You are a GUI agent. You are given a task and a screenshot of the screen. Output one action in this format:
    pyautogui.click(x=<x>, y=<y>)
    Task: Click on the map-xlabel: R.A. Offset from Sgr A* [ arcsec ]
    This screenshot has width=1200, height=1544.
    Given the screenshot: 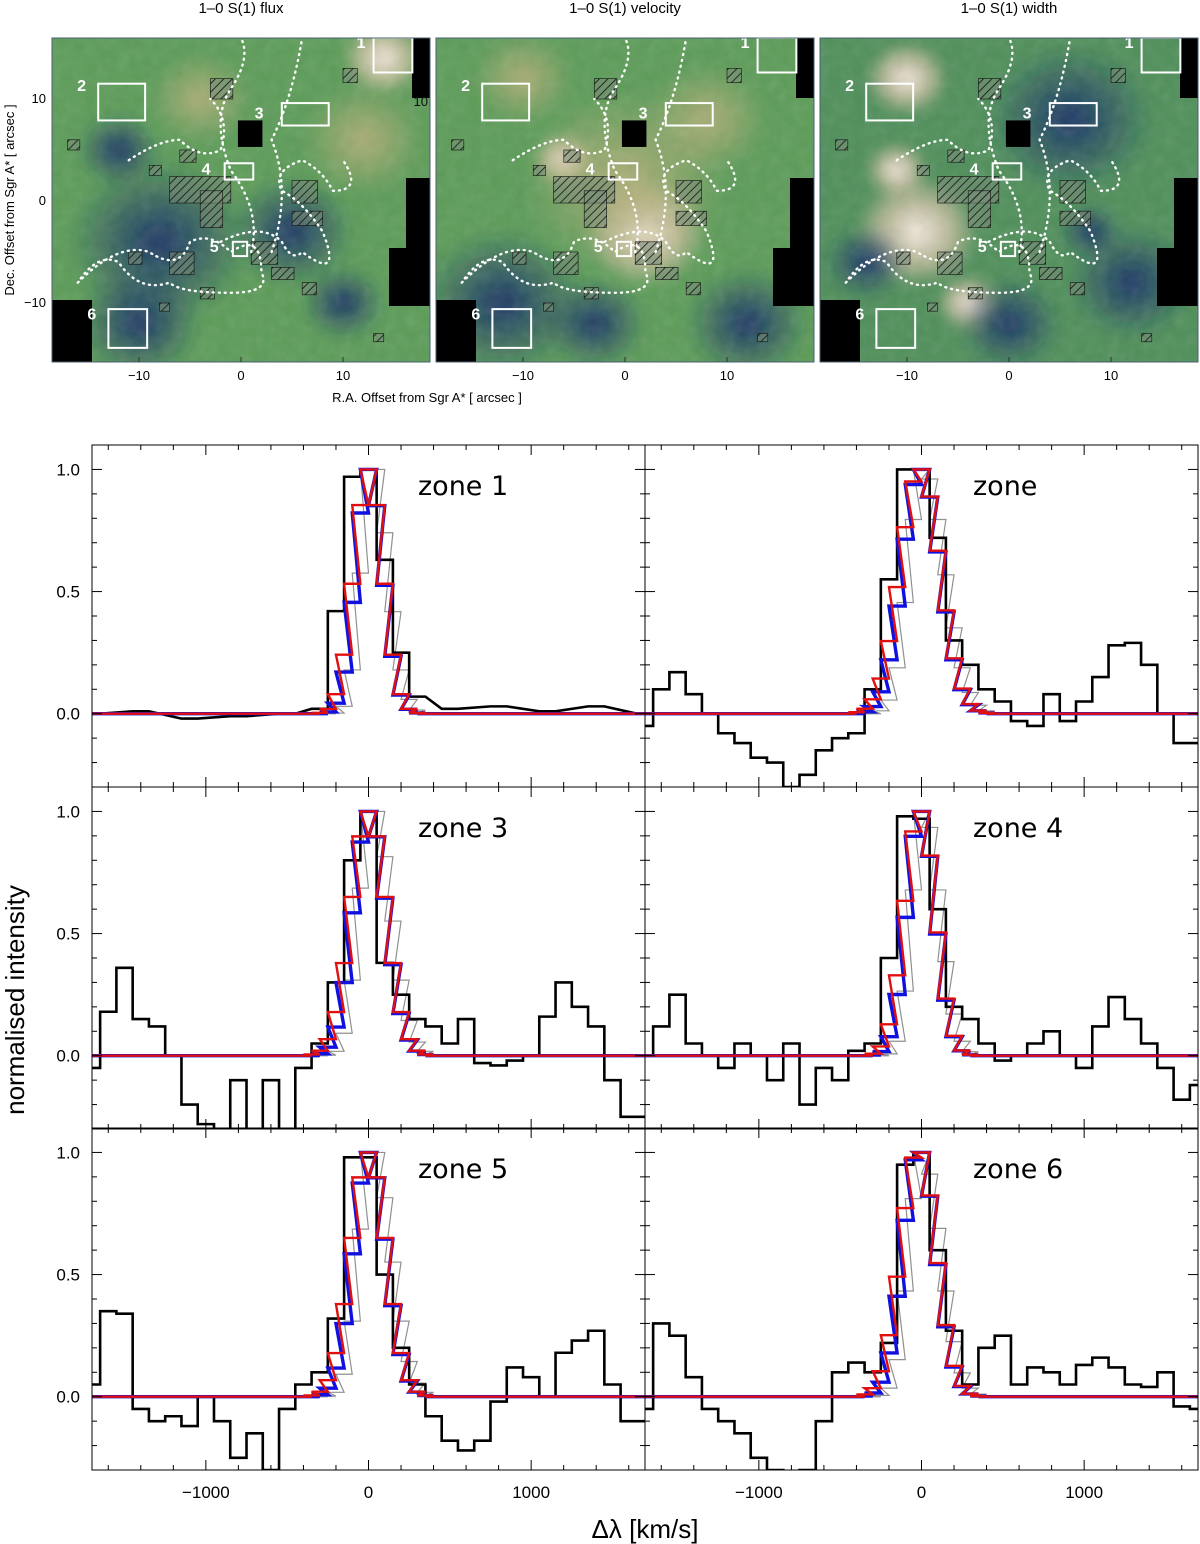 What is the action you would take?
    pyautogui.click(x=427, y=397)
    